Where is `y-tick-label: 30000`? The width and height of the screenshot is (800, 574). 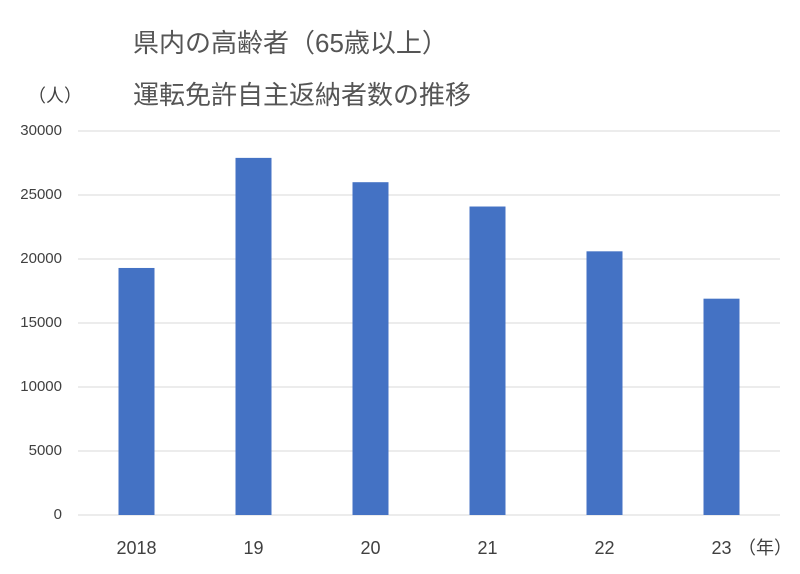
y-tick-label: 30000 is located at coordinates (41, 130).